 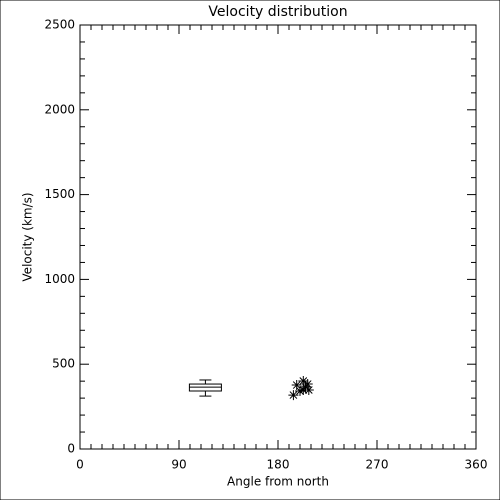 What do you see at coordinates (476, 465) in the screenshot?
I see `x-tick-label: 360` at bounding box center [476, 465].